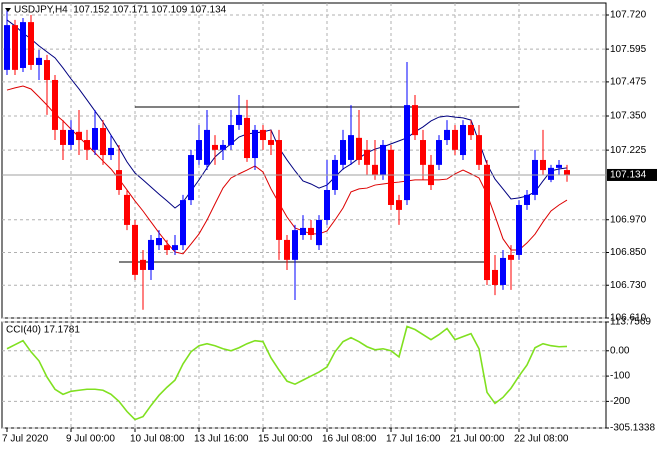 This screenshot has width=660, height=450. I want to click on x-tick-label: 22 Jul 08:00, so click(541, 439).